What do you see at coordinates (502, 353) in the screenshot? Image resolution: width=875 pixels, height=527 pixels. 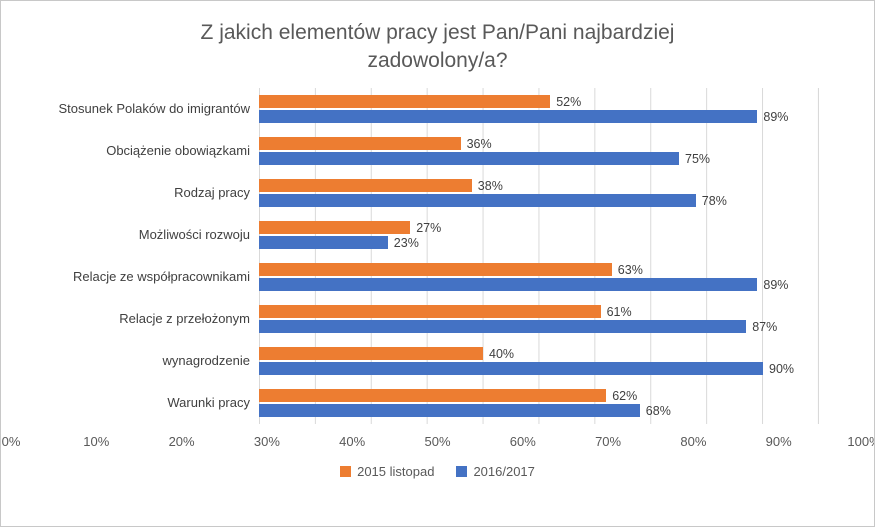 I see `value-label: 40%` at bounding box center [502, 353].